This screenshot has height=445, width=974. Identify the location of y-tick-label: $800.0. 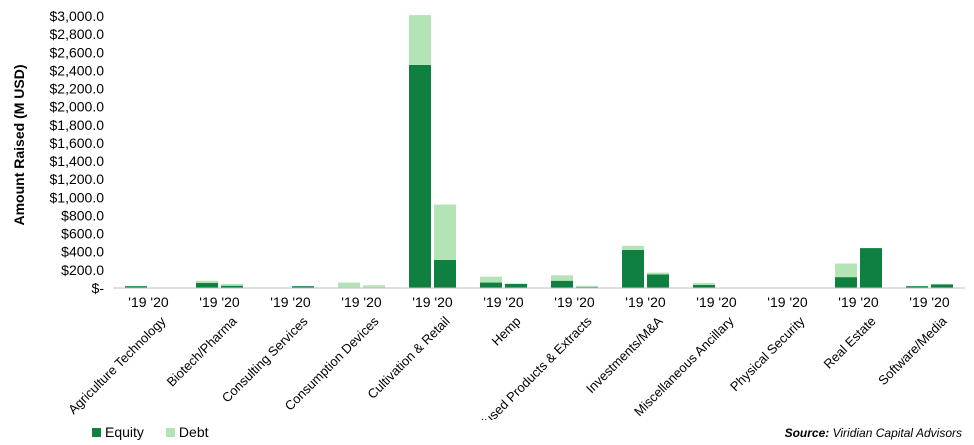
(82, 215).